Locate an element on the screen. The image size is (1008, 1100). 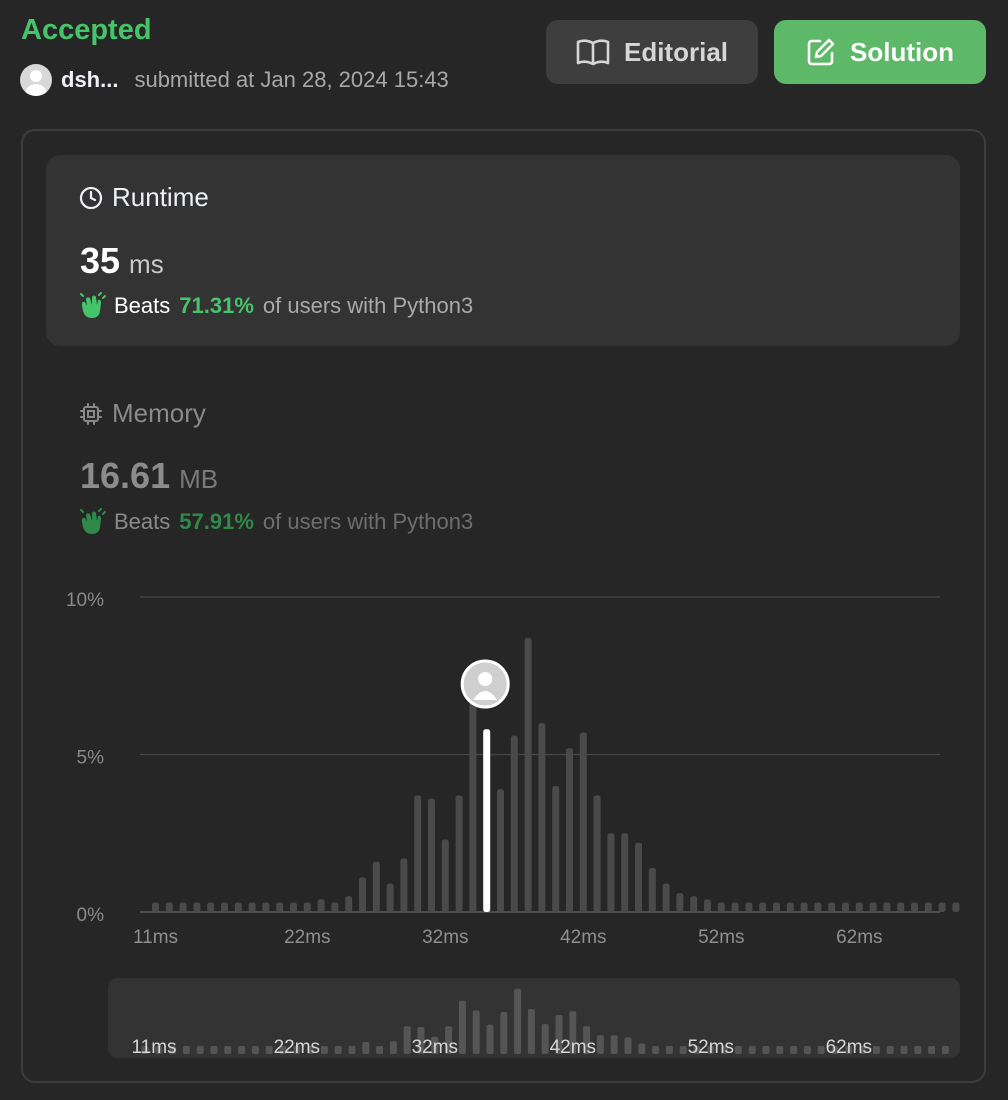
runtime-title-label: Runtime is located at coordinates (160, 197).